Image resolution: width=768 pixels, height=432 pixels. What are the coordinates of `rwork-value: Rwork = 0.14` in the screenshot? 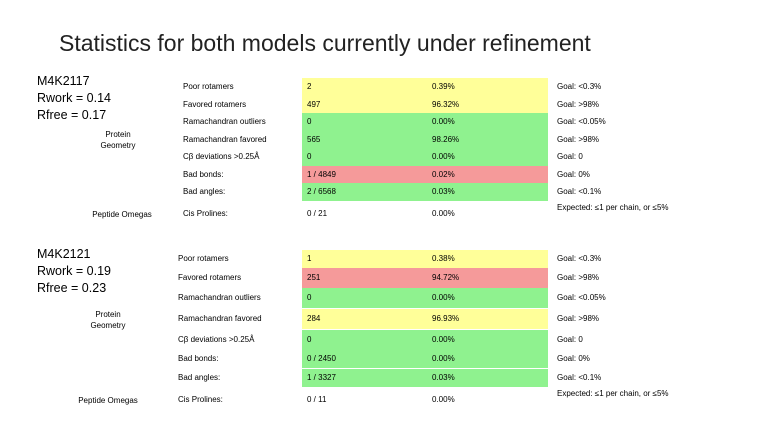 It's located at (74, 98).